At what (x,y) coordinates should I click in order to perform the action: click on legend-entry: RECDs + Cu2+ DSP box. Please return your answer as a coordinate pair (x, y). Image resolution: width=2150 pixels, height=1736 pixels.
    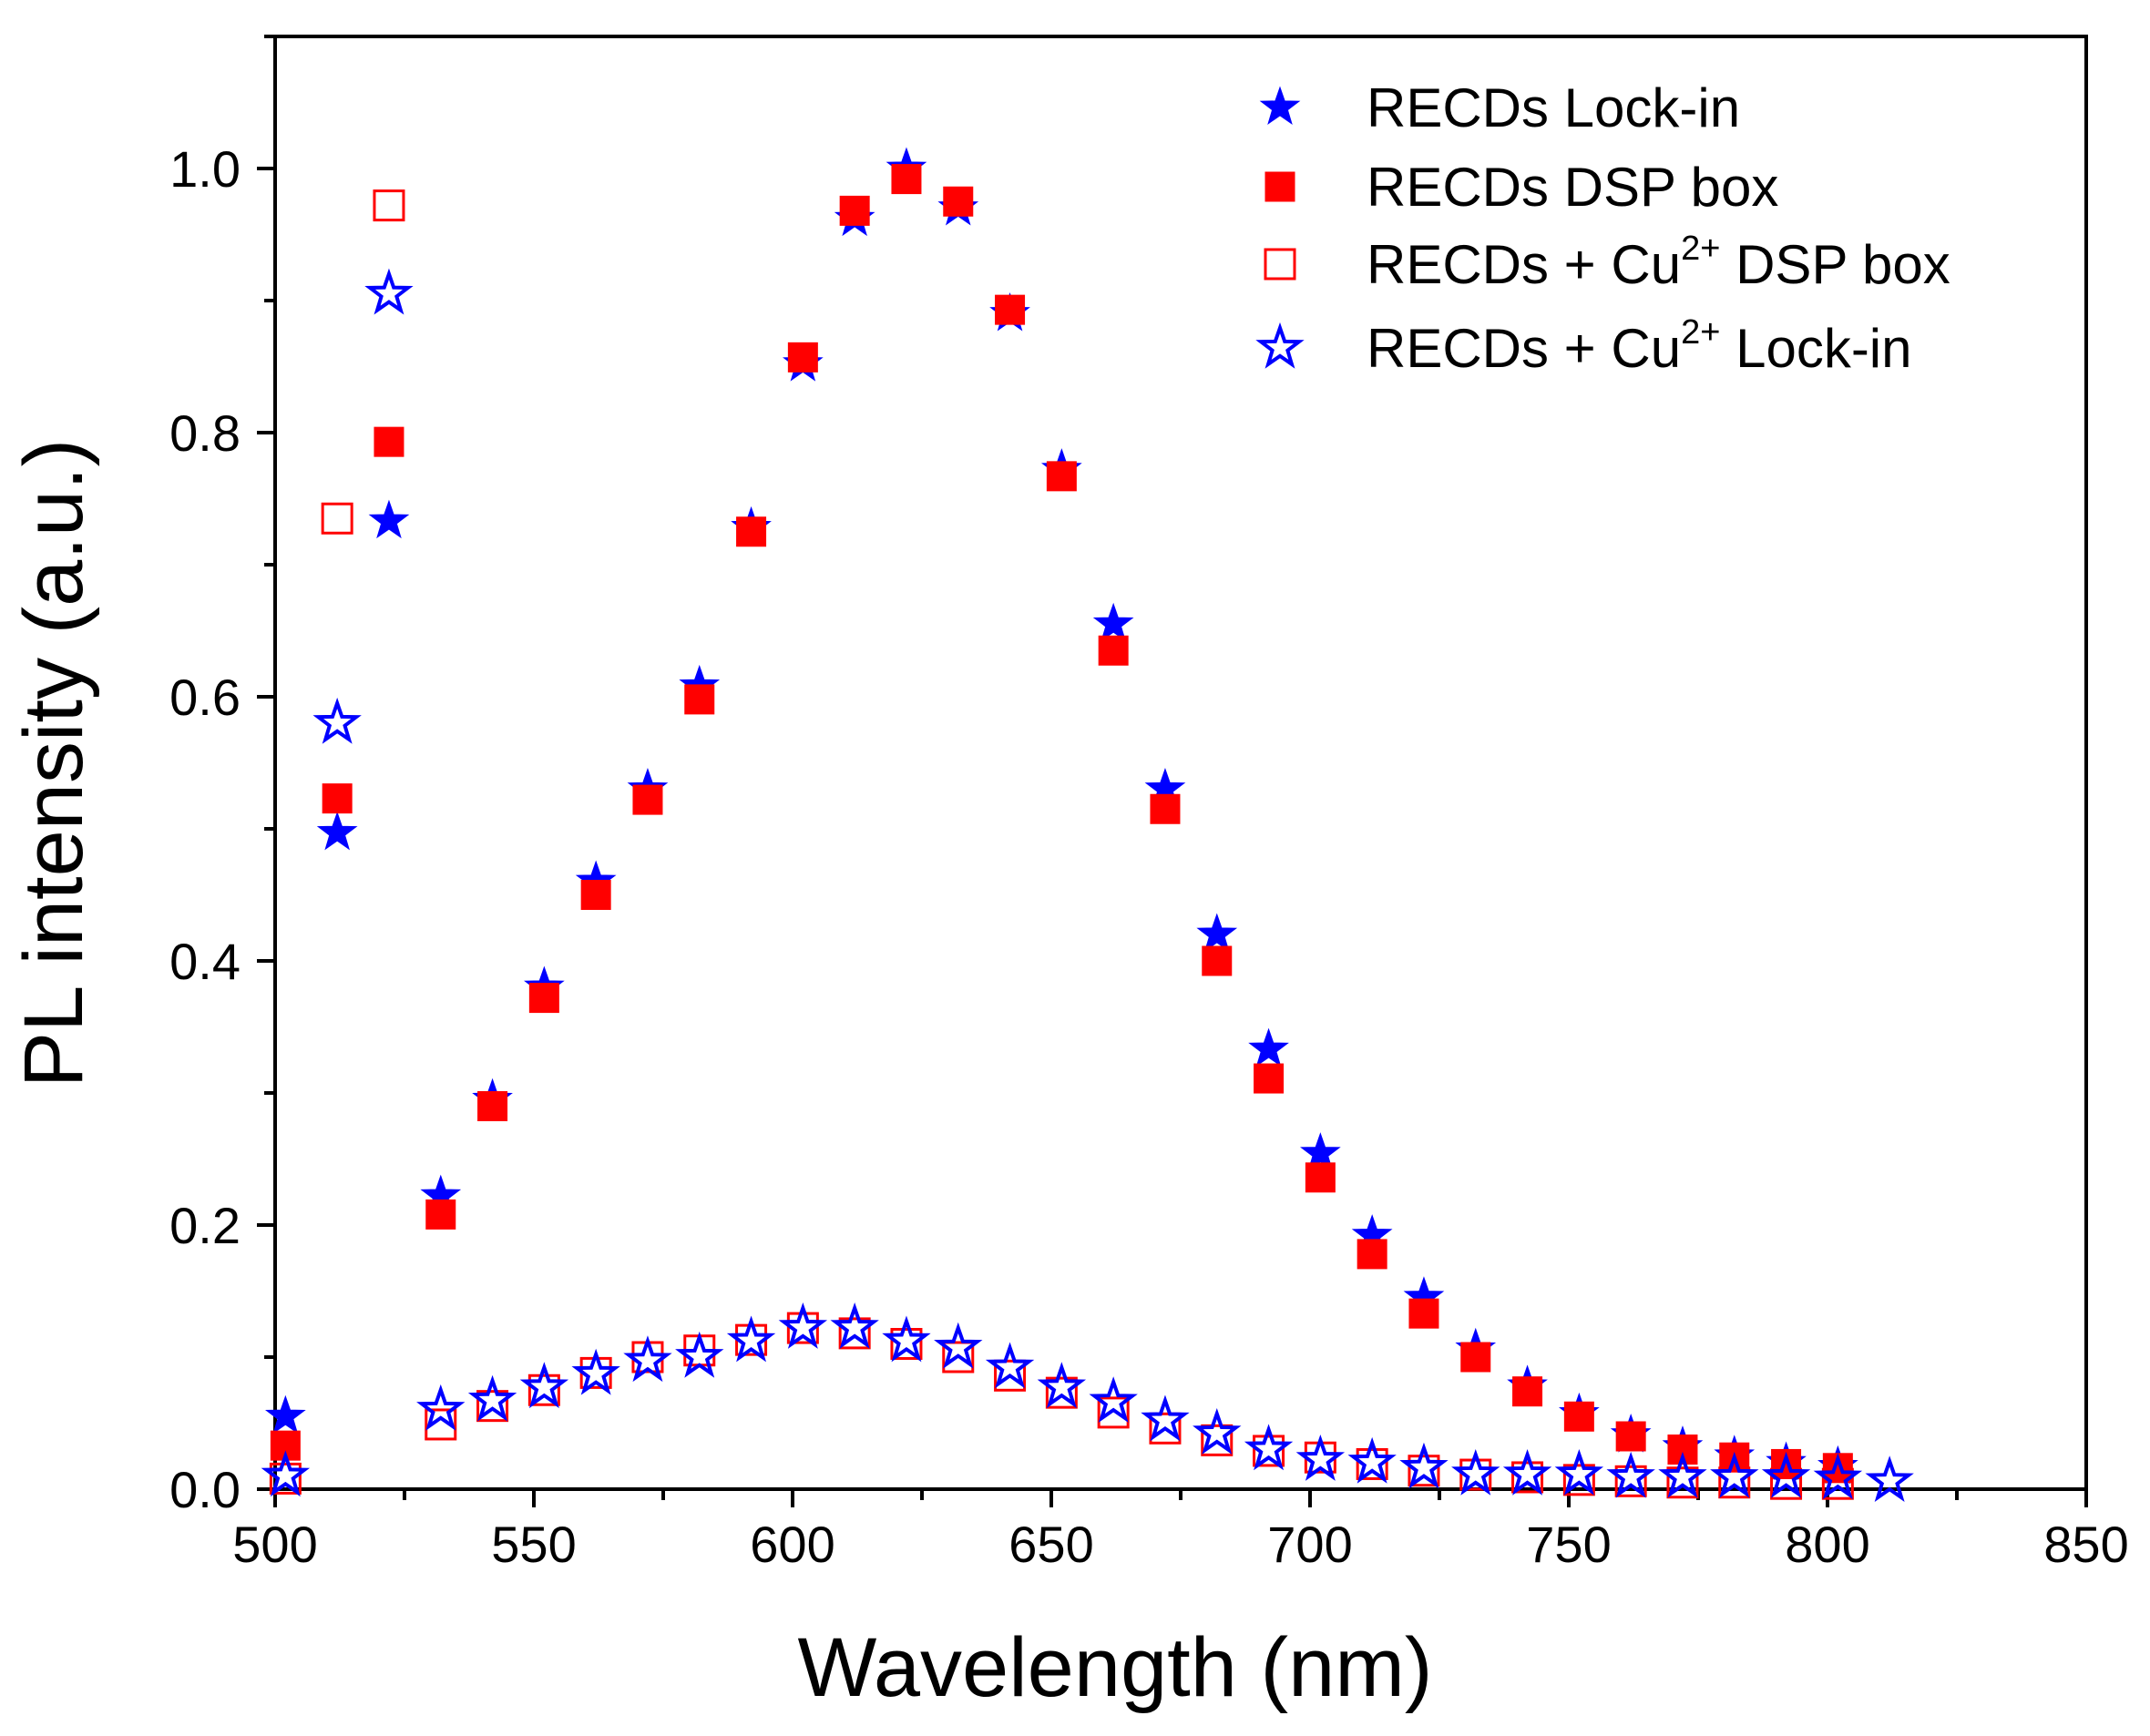
    Looking at the image, I should click on (1607, 262).